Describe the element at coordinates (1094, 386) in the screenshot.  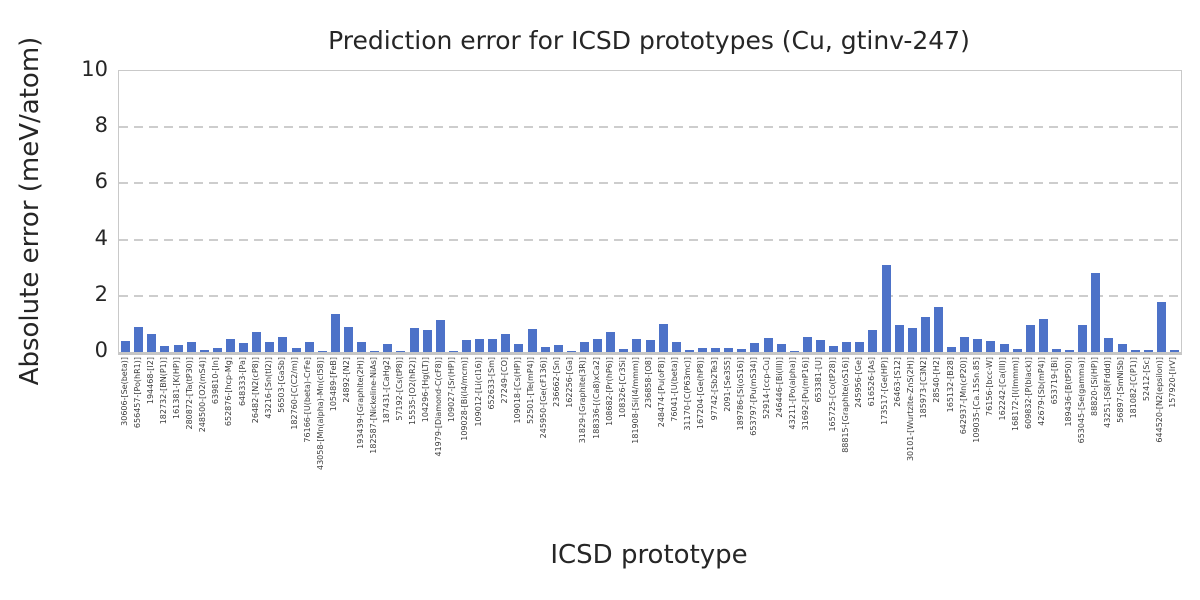
I see `x-tick-label: 88820-[Si(HP)]` at that location.